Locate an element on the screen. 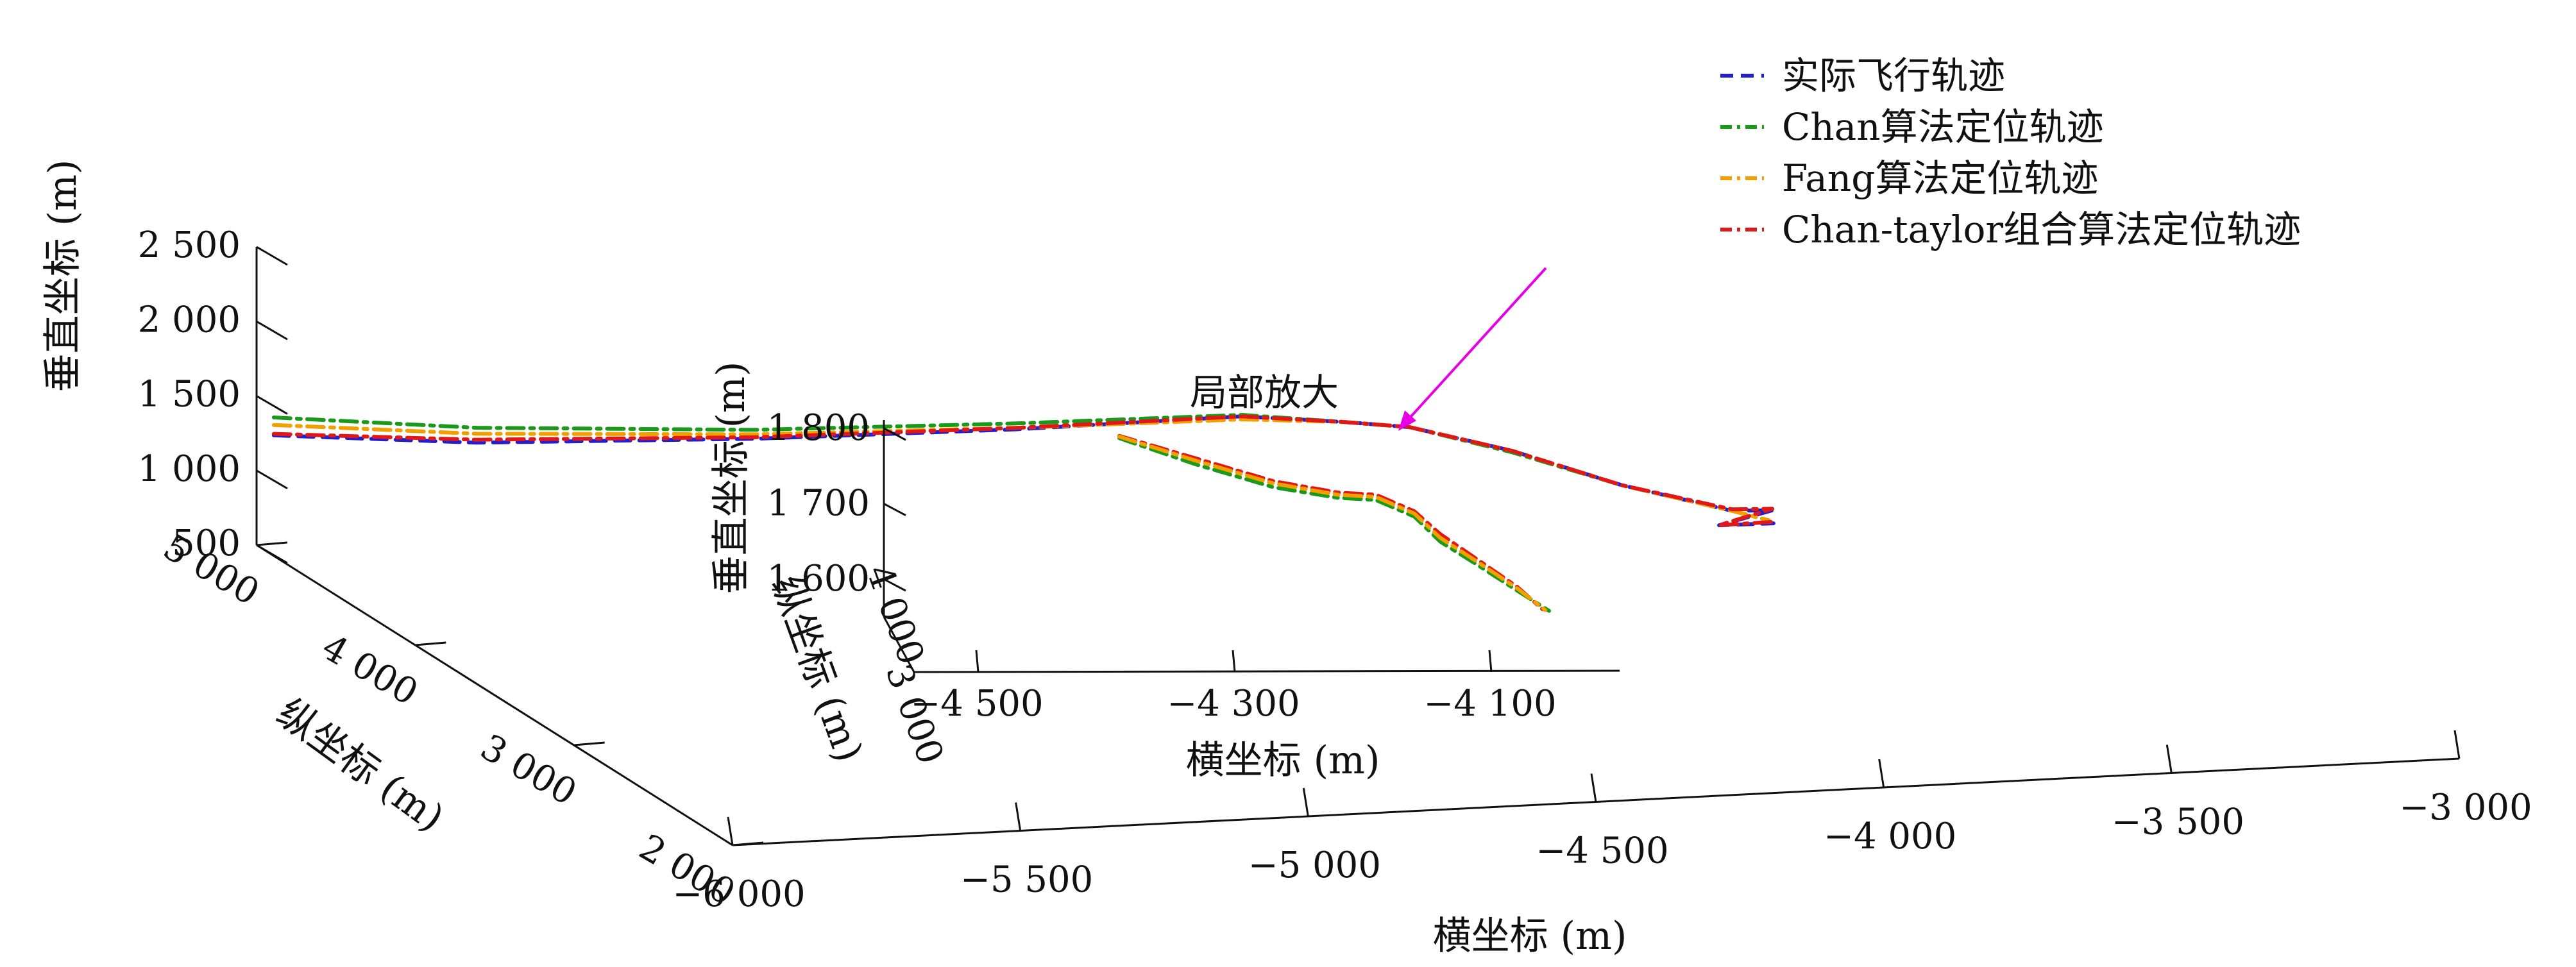 This screenshot has height=967, width=2576. zoom-arrow-head is located at coordinates (1407, 420).